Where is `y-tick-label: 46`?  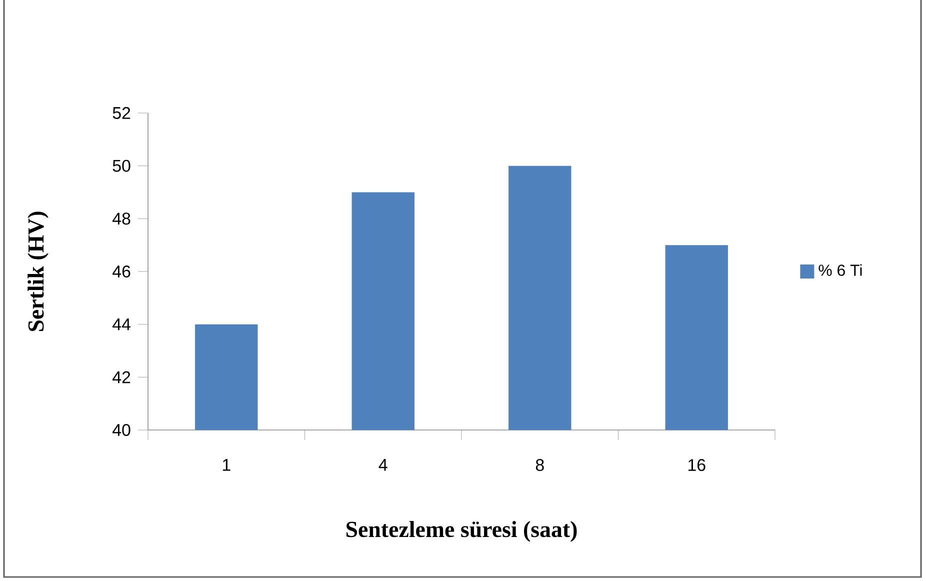
y-tick-label: 46 is located at coordinates (121, 272).